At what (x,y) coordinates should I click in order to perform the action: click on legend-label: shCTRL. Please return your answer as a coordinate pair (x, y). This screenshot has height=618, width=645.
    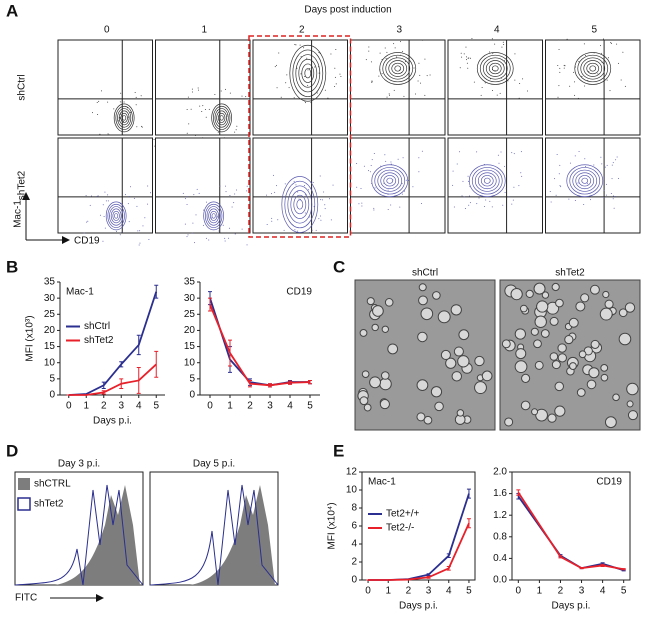
    Looking at the image, I should click on (52, 484).